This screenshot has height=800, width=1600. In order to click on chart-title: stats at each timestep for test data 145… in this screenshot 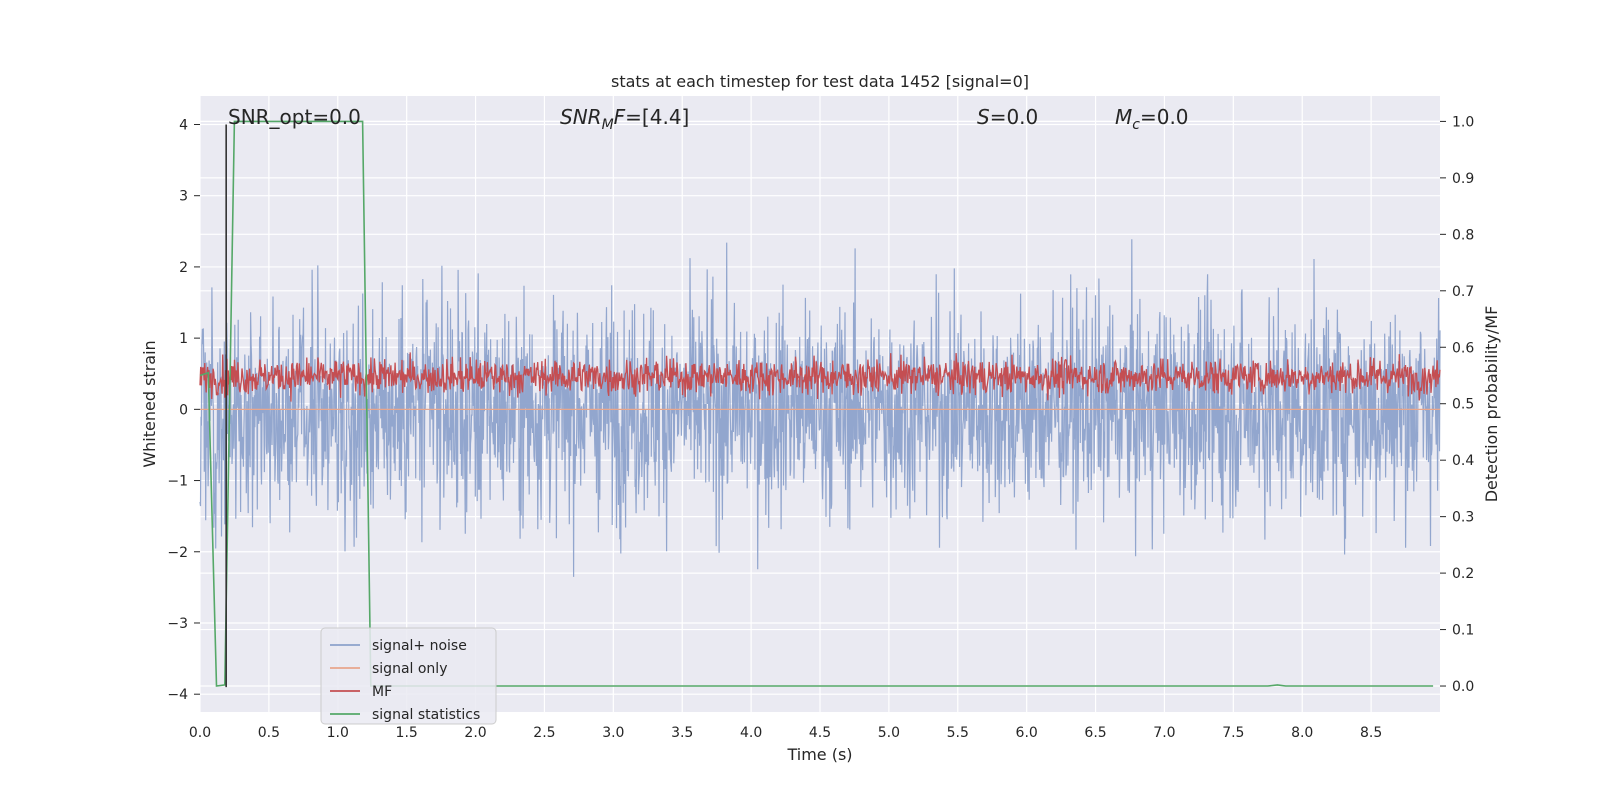, I will do `click(820, 81)`.